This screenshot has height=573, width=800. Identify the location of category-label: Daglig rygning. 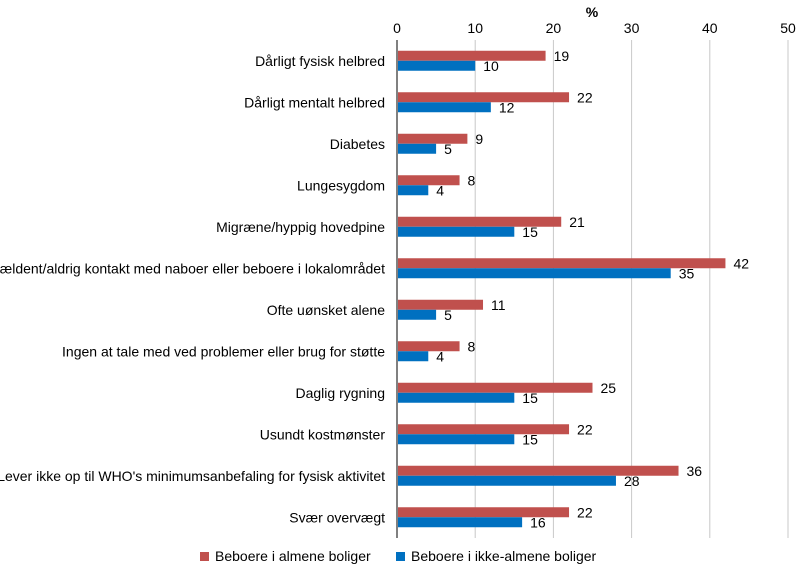
(341, 393).